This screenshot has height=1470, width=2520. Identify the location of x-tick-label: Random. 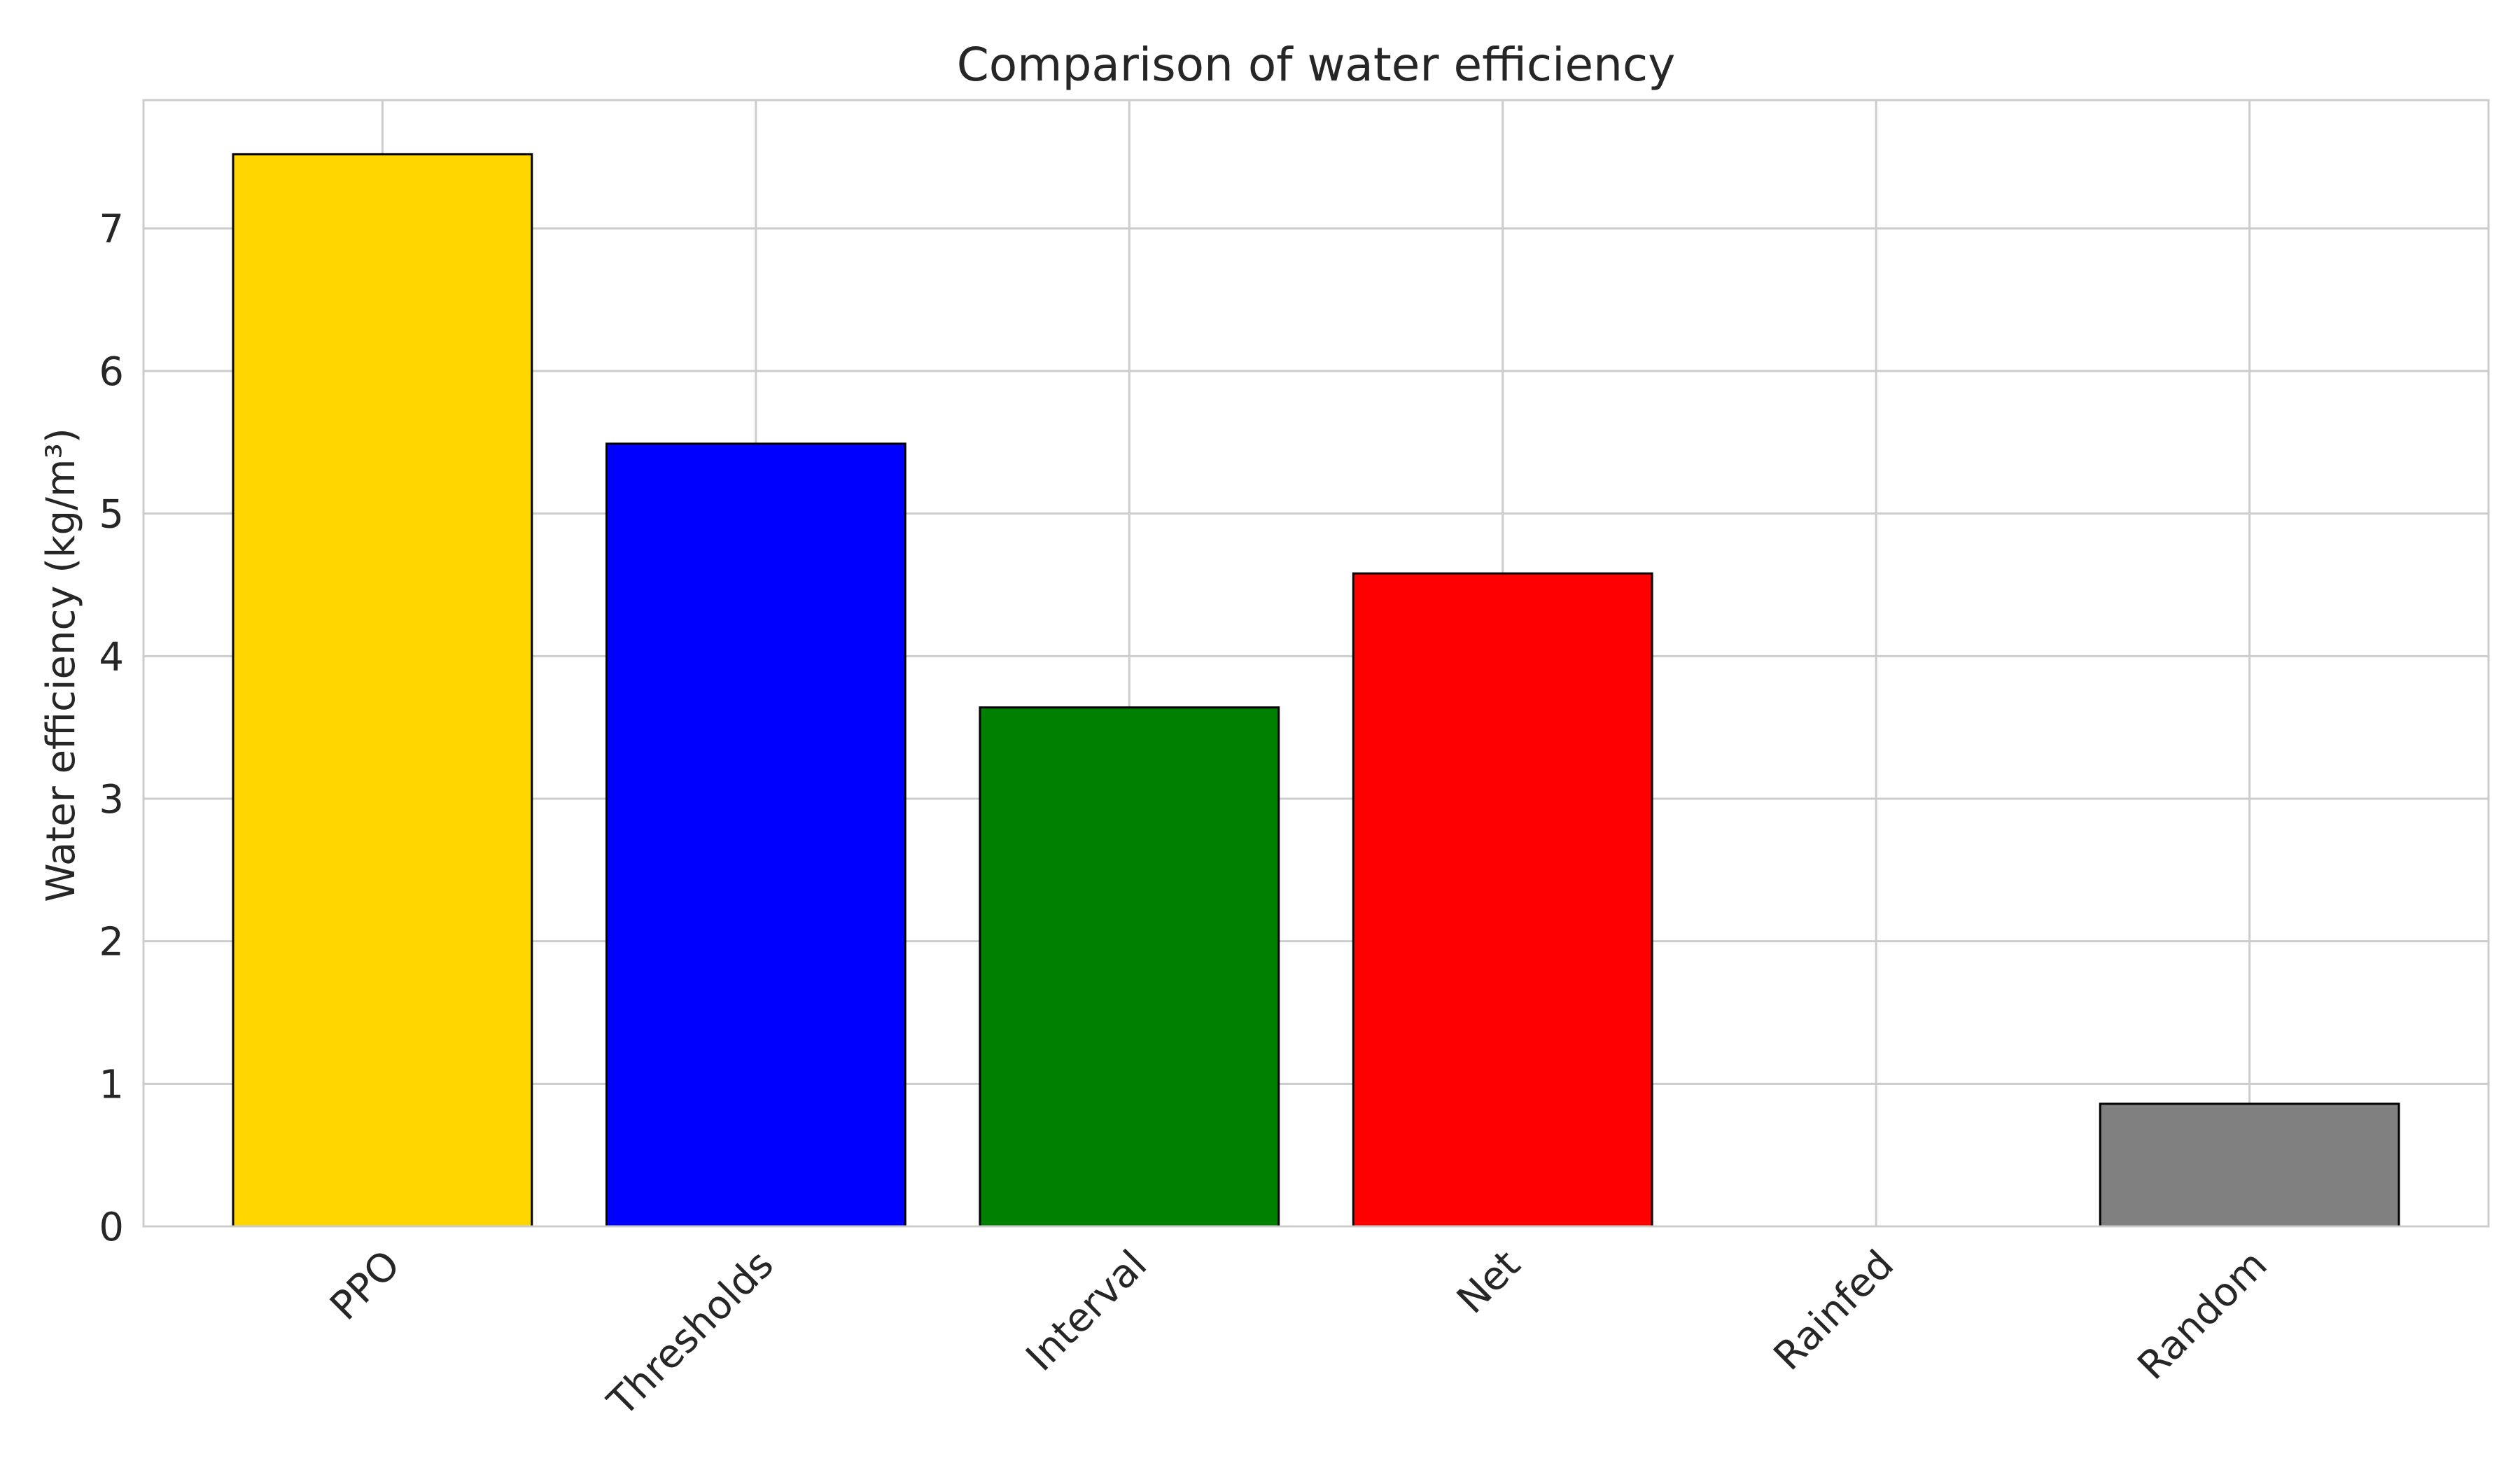
(2202, 1315).